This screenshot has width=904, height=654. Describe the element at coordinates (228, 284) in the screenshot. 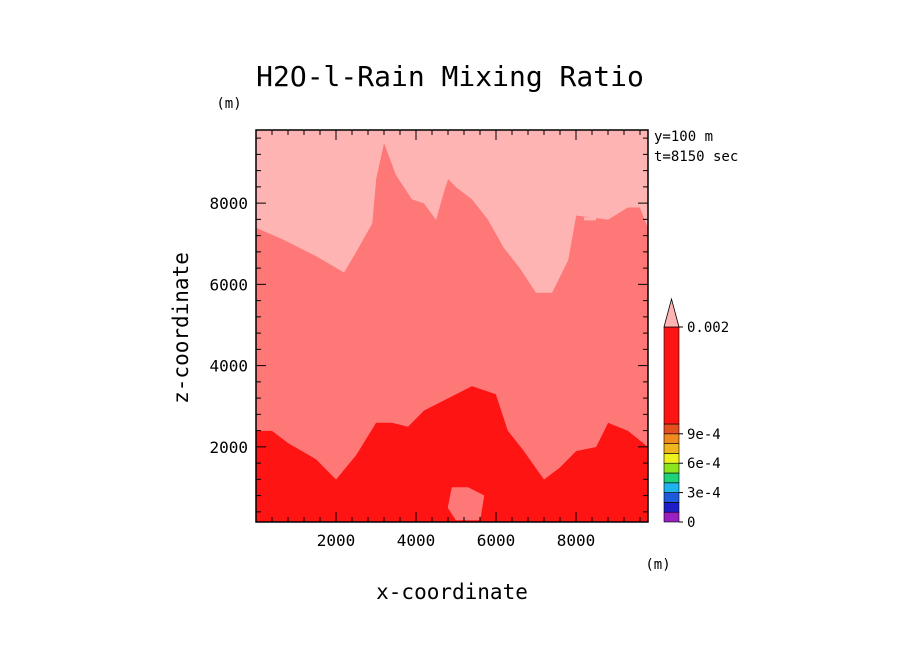

I see `y-tick-label: 6000` at that location.